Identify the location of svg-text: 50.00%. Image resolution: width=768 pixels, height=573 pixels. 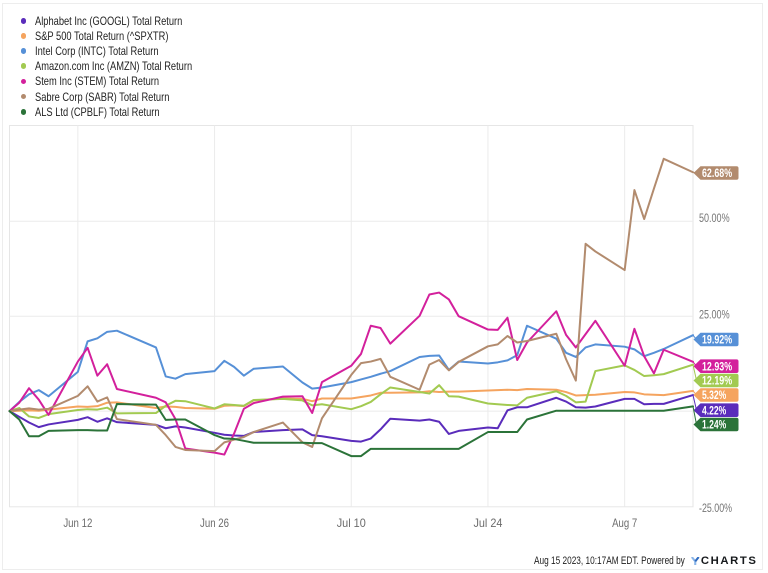
(714, 218).